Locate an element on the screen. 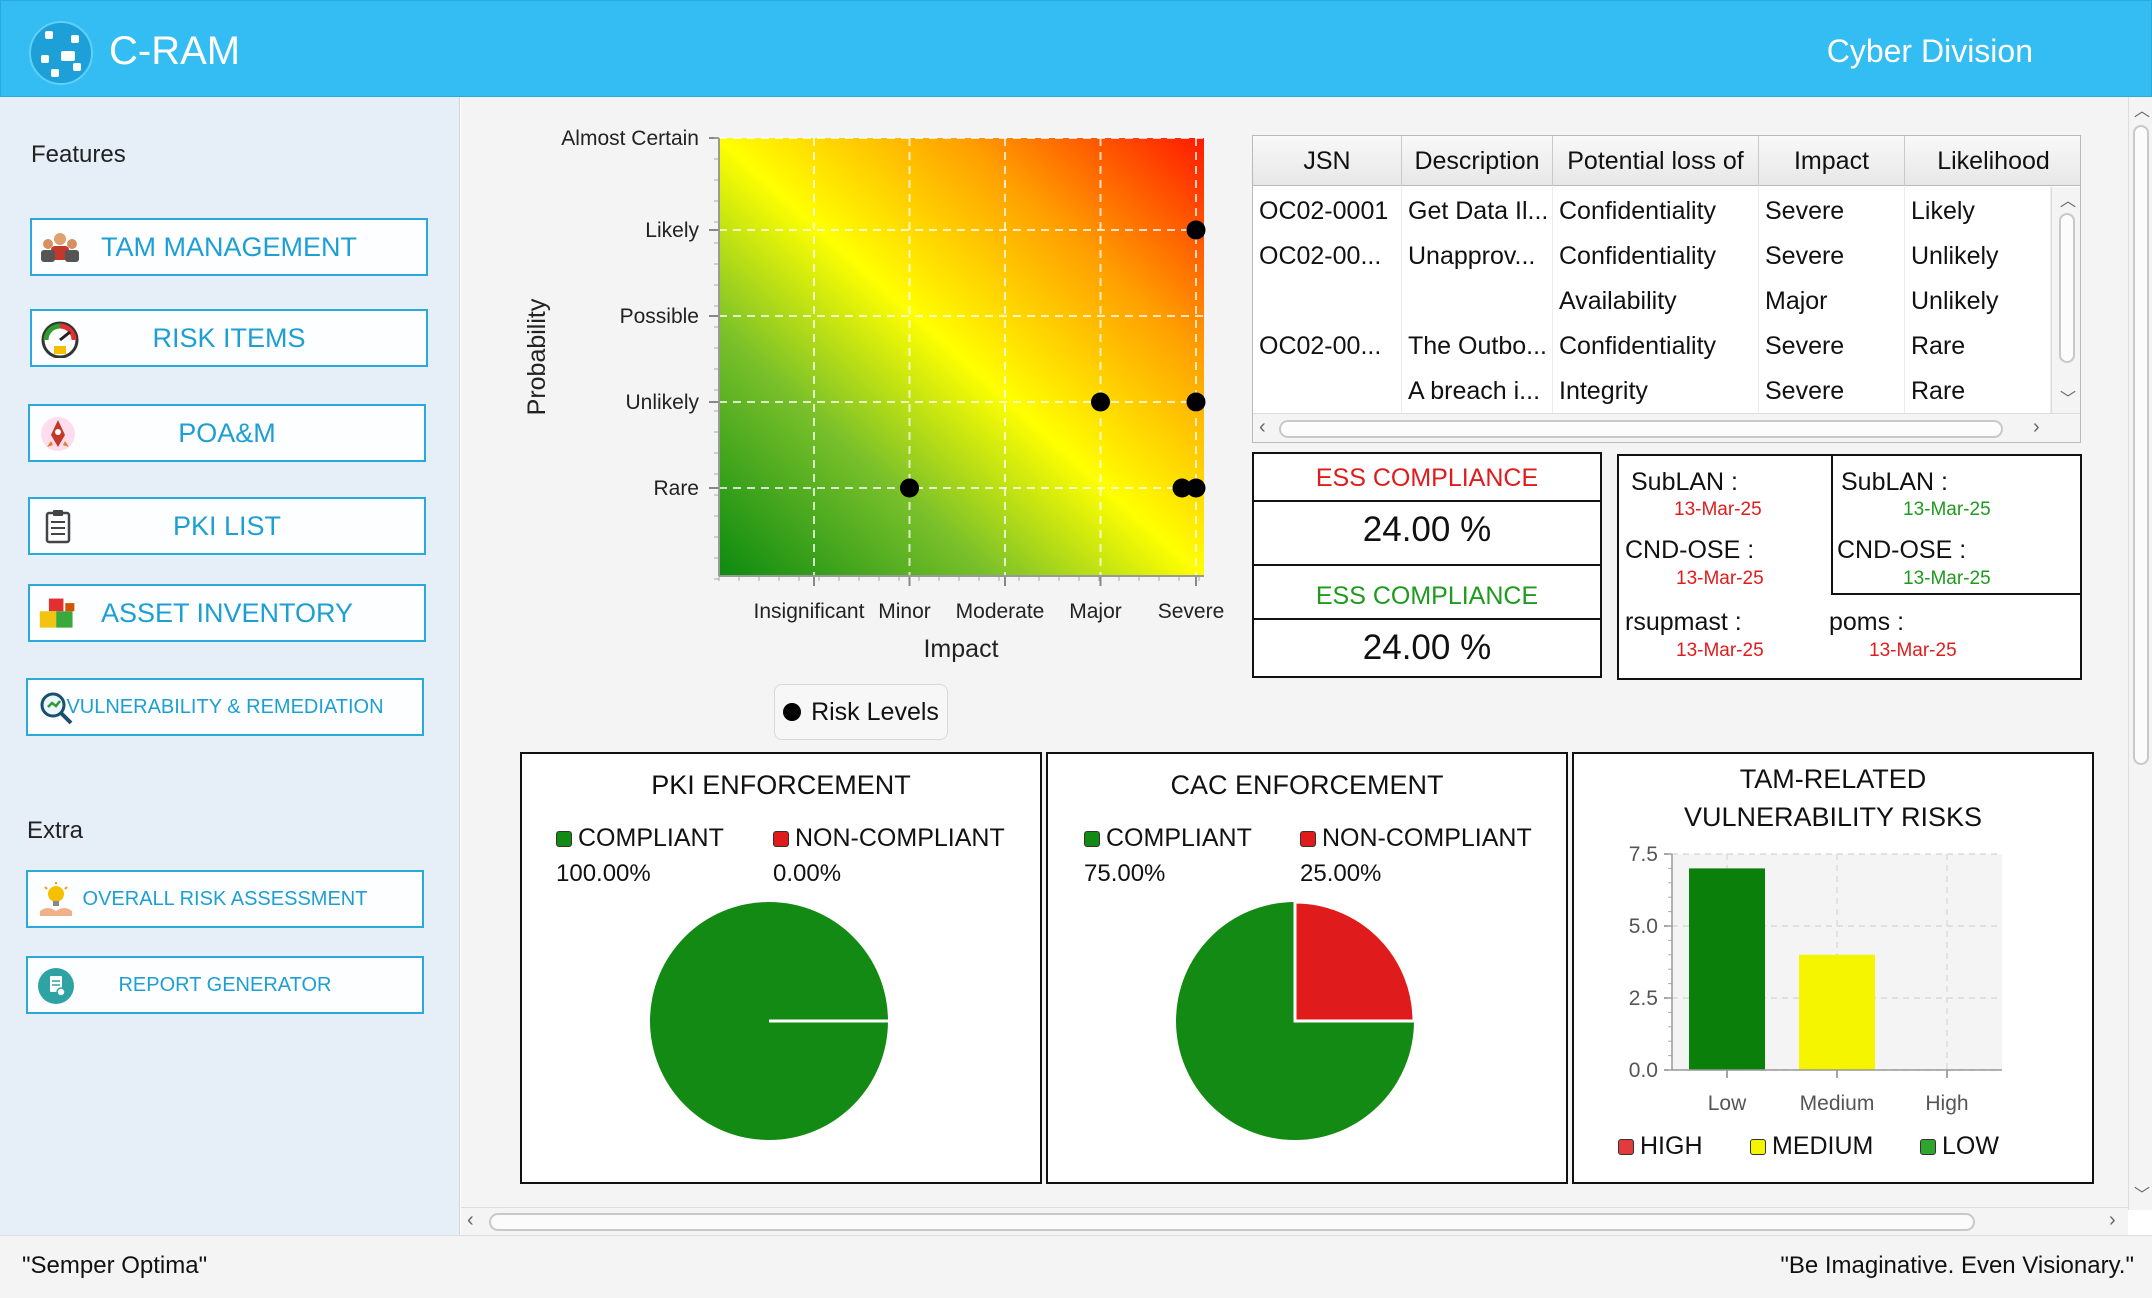 Image resolution: width=2152 pixels, height=1298 pixels. division-label: Cyber Division is located at coordinates (1929, 51).